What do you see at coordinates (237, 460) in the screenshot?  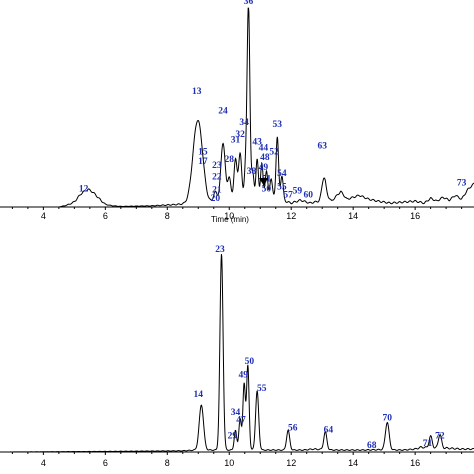 I see `x-ticks-bottom: 4 6 8 10 12 14 16` at bounding box center [237, 460].